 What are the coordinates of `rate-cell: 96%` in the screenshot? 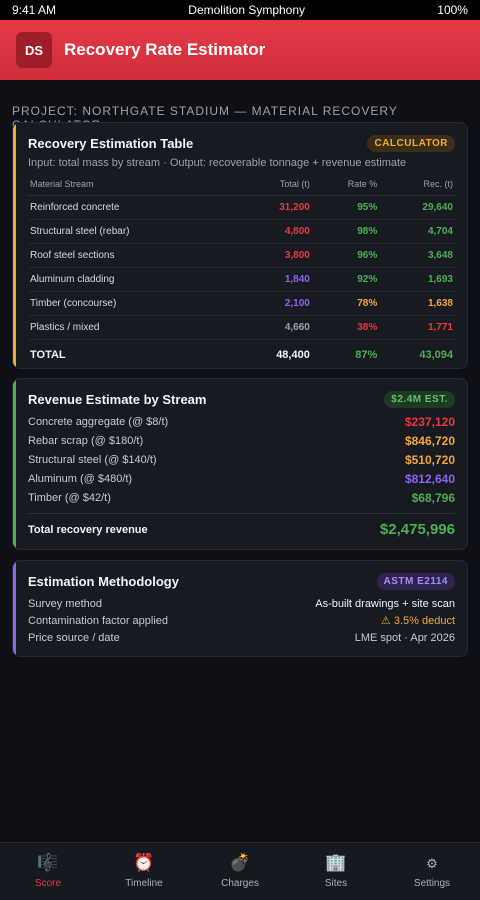 It's located at (345, 255).